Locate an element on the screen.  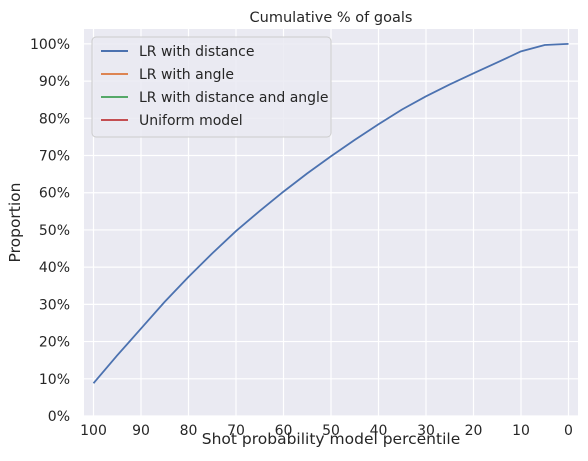
y-tick-label: 90% is located at coordinates (54, 82).